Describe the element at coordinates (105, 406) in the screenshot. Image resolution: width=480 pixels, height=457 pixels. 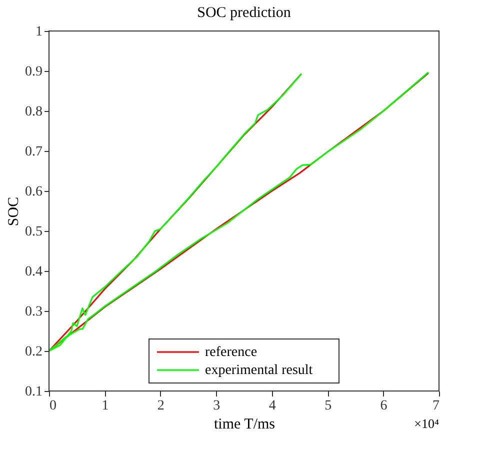
I see `x-tick-label: 1` at that location.